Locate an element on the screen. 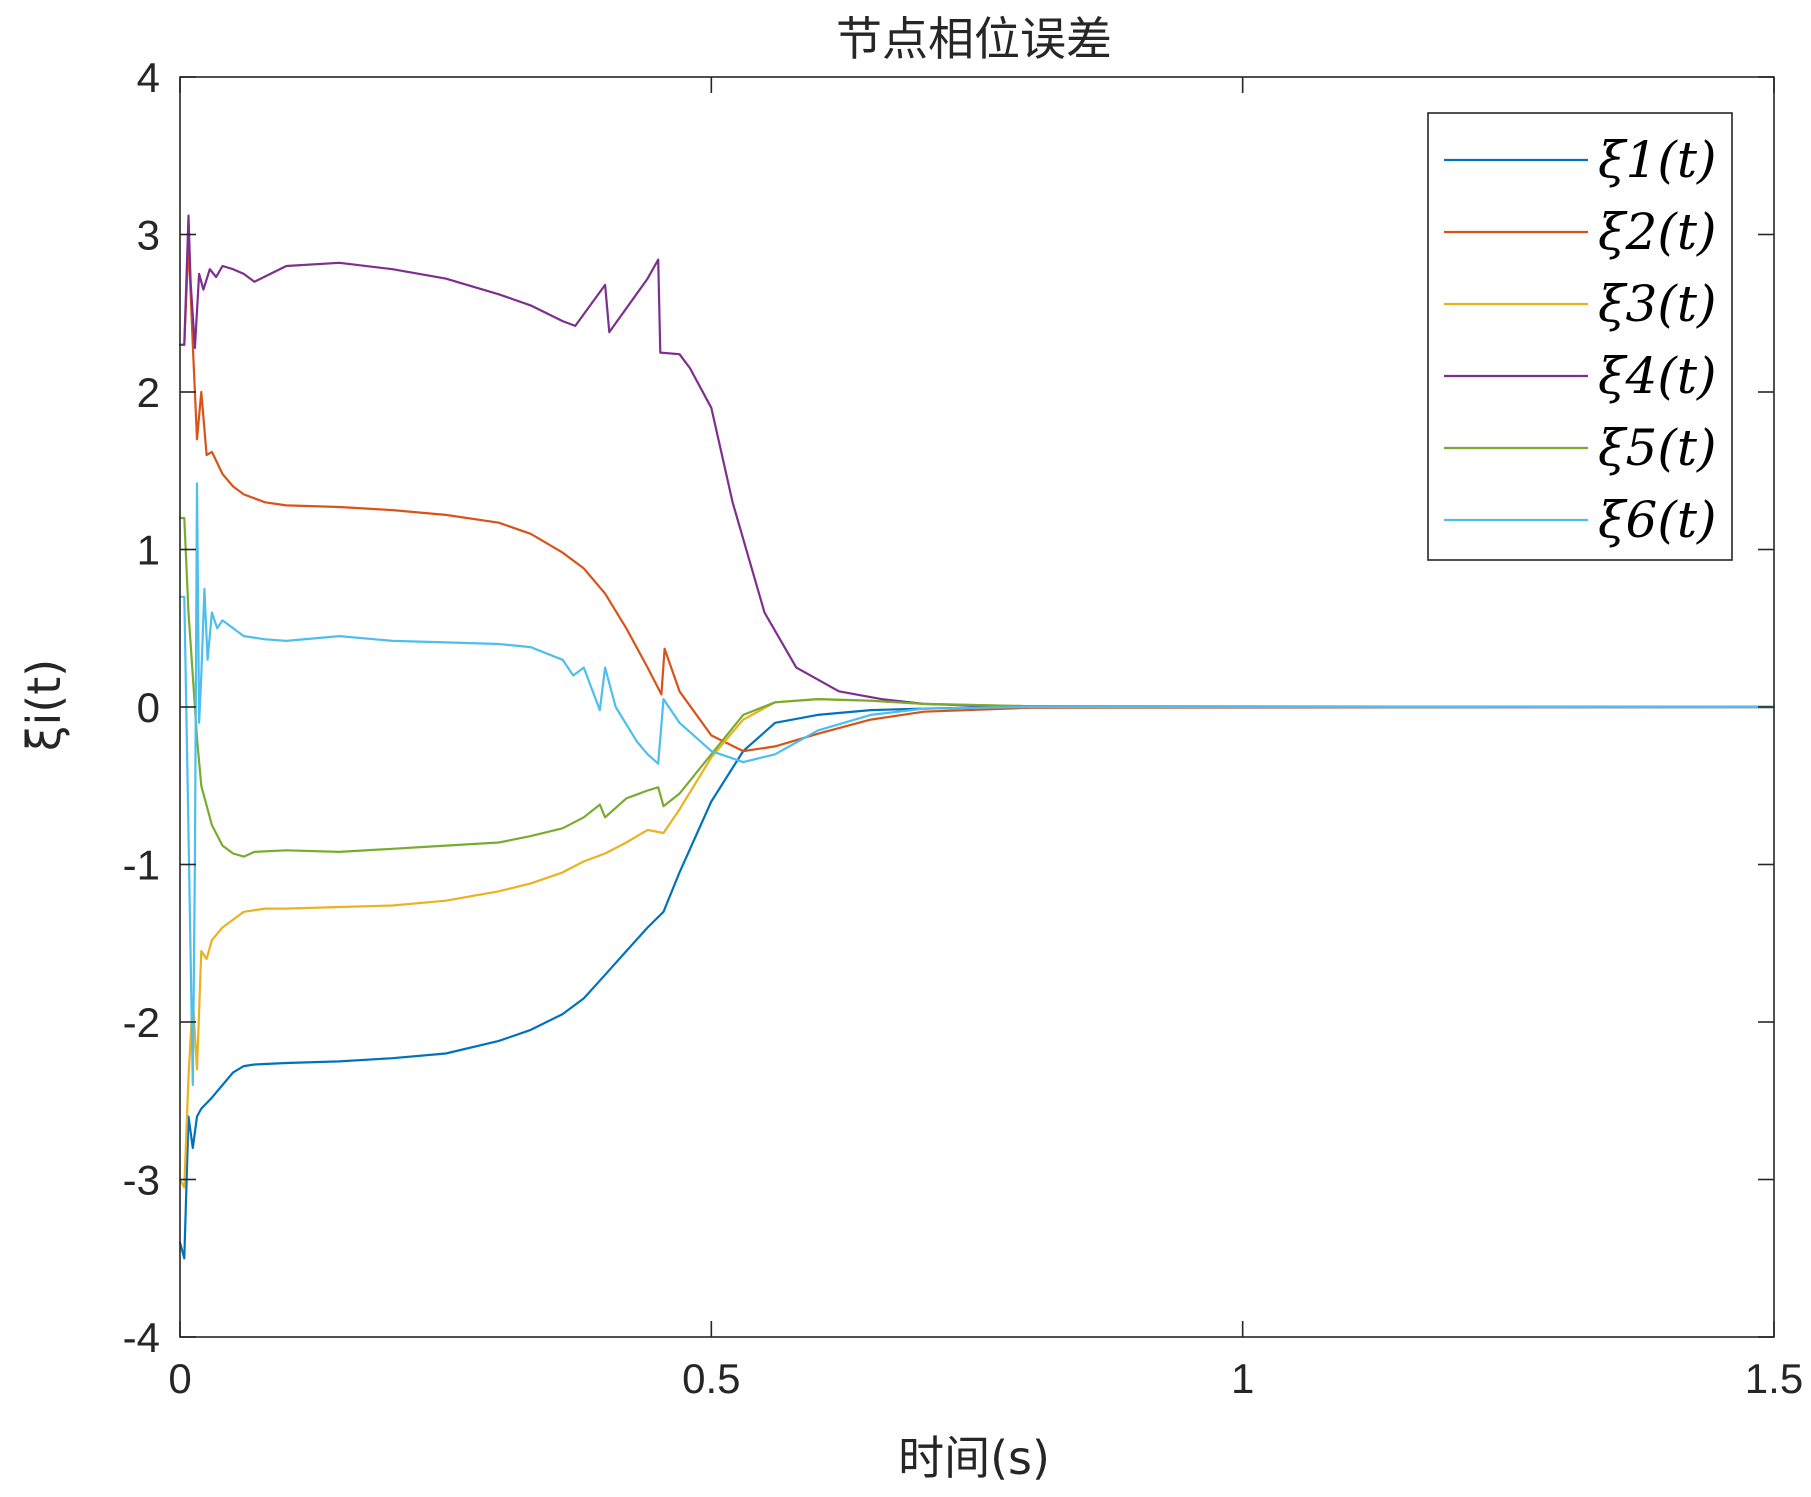 The image size is (1811, 1497). y-tick-label: 0 is located at coordinates (148, 707).